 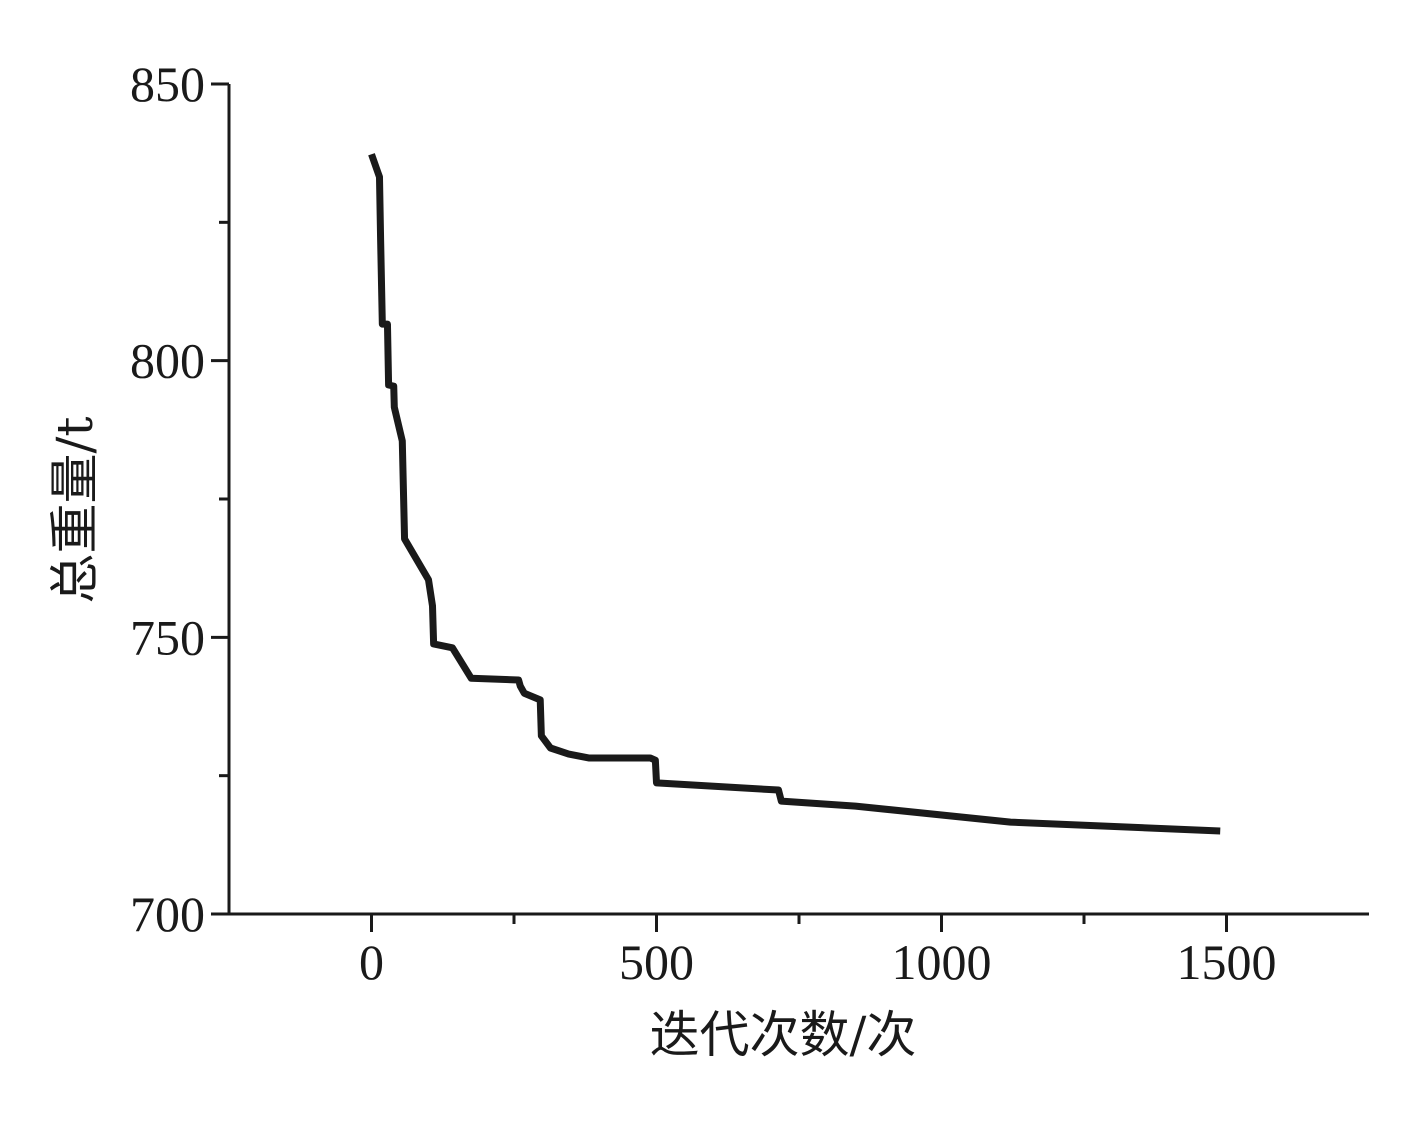 I want to click on x-axis-label: 迭代次数/次, so click(x=783, y=1035).